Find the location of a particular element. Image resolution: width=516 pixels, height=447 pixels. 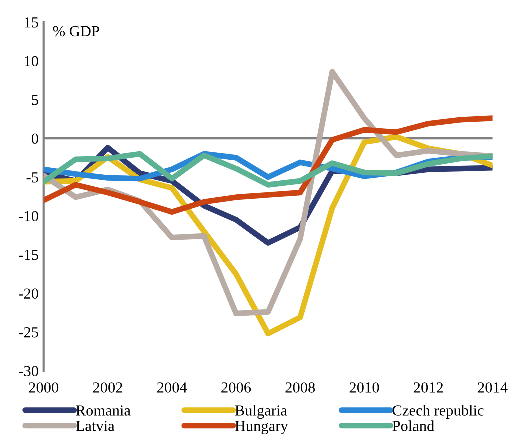

x-tick-label: 2010 is located at coordinates (365, 387).